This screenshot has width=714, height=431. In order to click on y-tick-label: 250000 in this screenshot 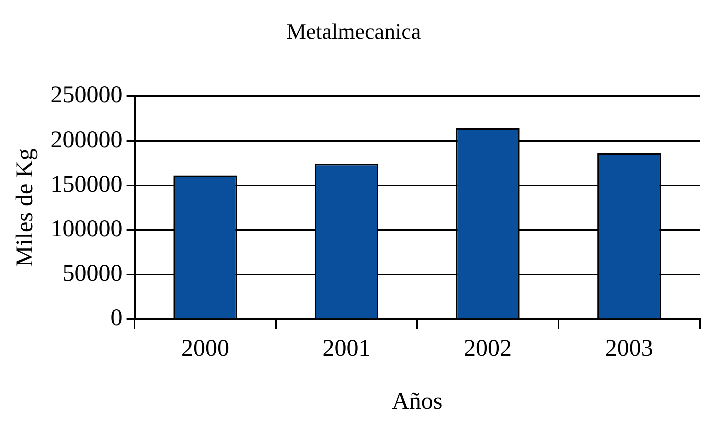, I will do `click(86, 95)`.